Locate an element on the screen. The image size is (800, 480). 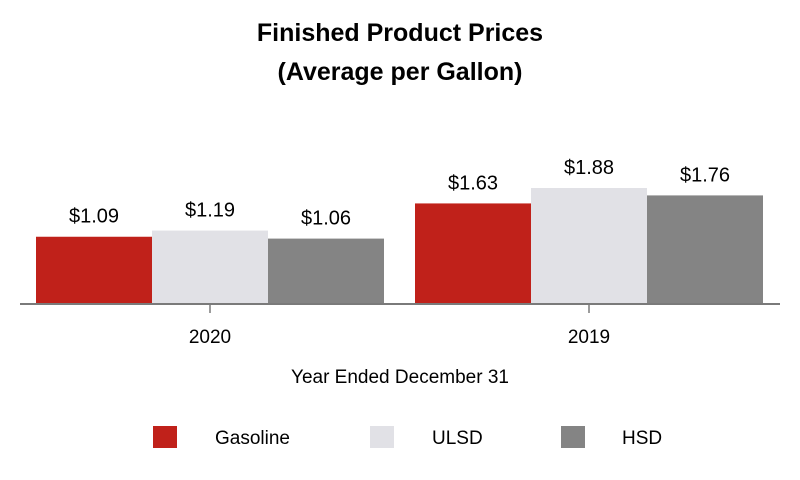
bar-hsd-2020 is located at coordinates (326, 271).